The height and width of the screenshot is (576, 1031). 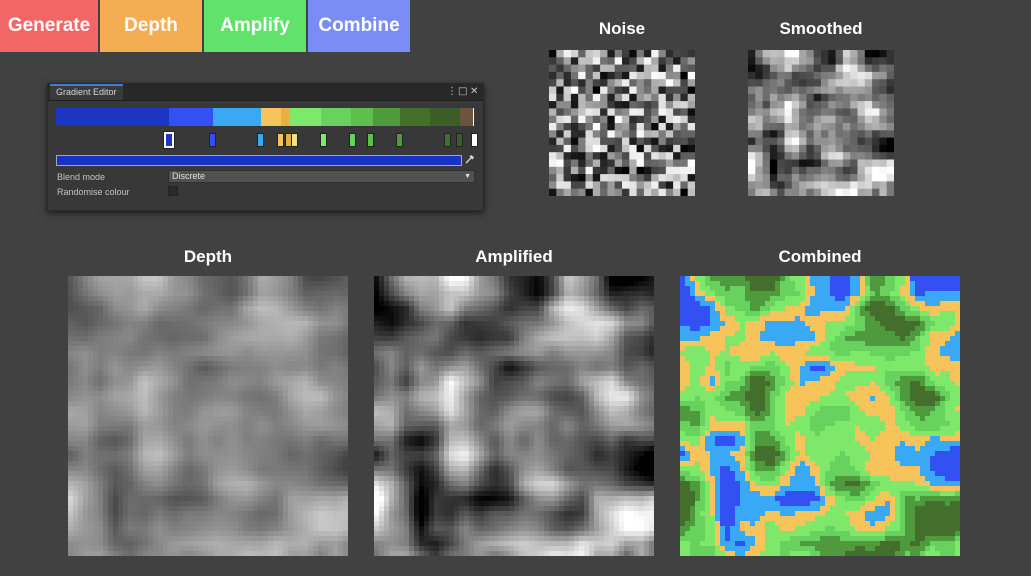 What do you see at coordinates (452, 91) in the screenshot?
I see `kebab-menu-icon: ⋮` at bounding box center [452, 91].